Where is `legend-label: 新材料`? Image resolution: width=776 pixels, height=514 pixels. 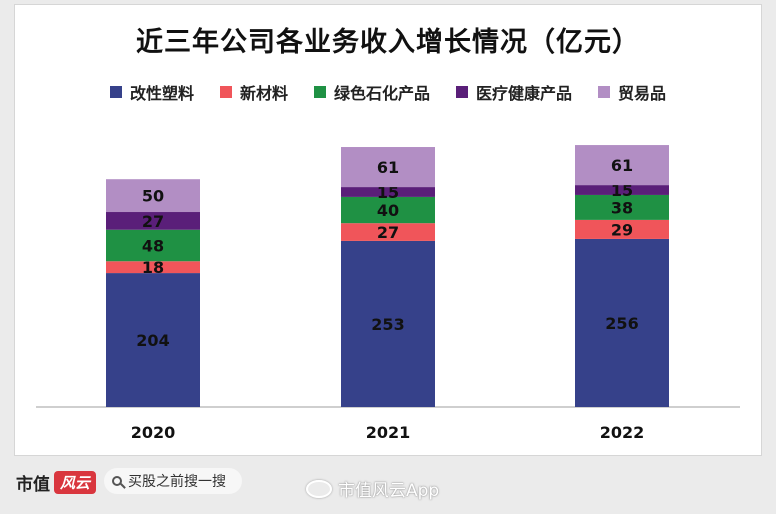 legend-label: 新材料 is located at coordinates (263, 93).